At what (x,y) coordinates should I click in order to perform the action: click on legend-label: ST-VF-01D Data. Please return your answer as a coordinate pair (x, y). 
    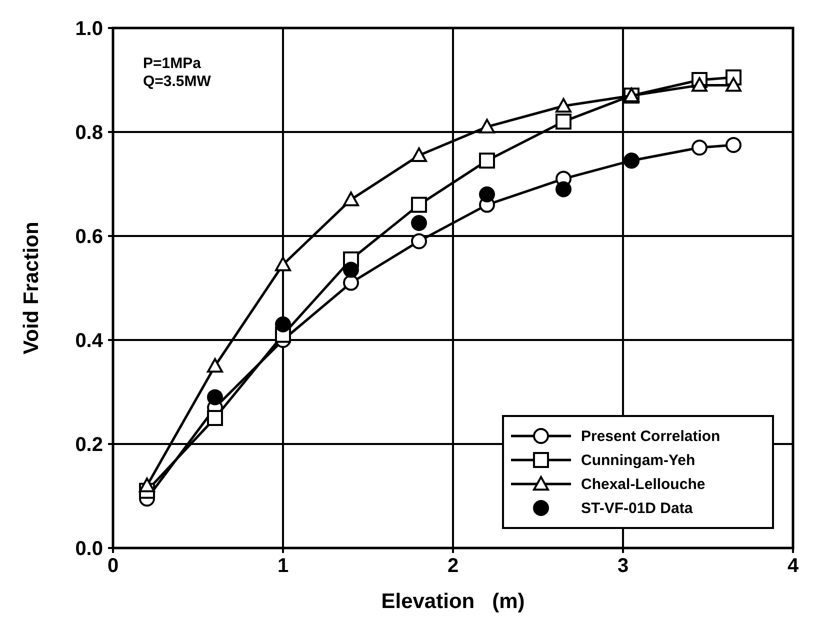
    Looking at the image, I should click on (637, 508).